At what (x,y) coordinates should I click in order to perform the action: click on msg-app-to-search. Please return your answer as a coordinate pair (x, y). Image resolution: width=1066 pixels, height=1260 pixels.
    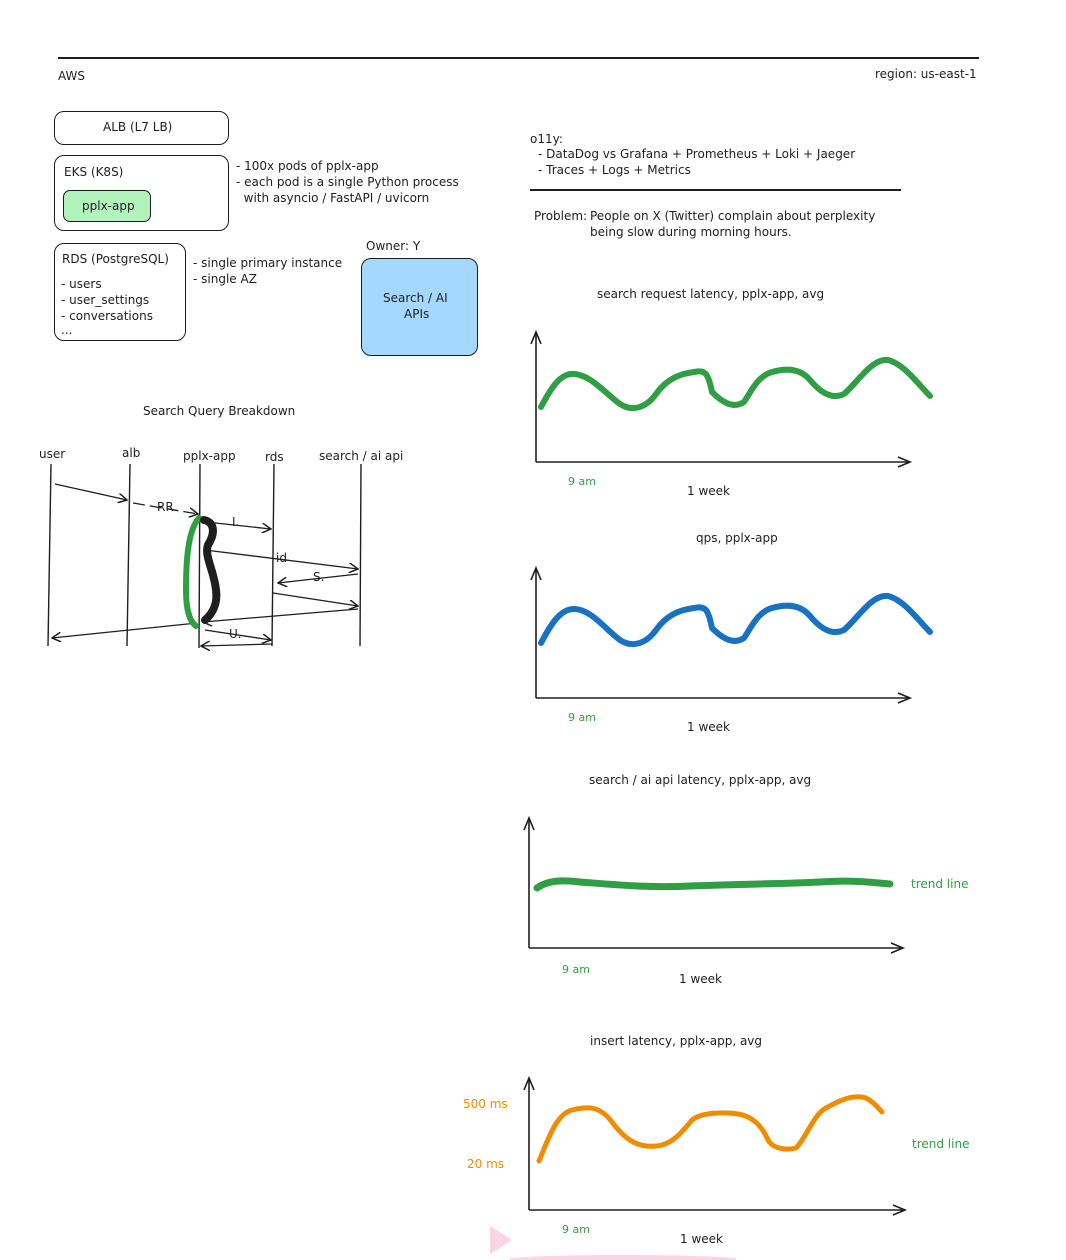
    Looking at the image, I should click on (281, 559).